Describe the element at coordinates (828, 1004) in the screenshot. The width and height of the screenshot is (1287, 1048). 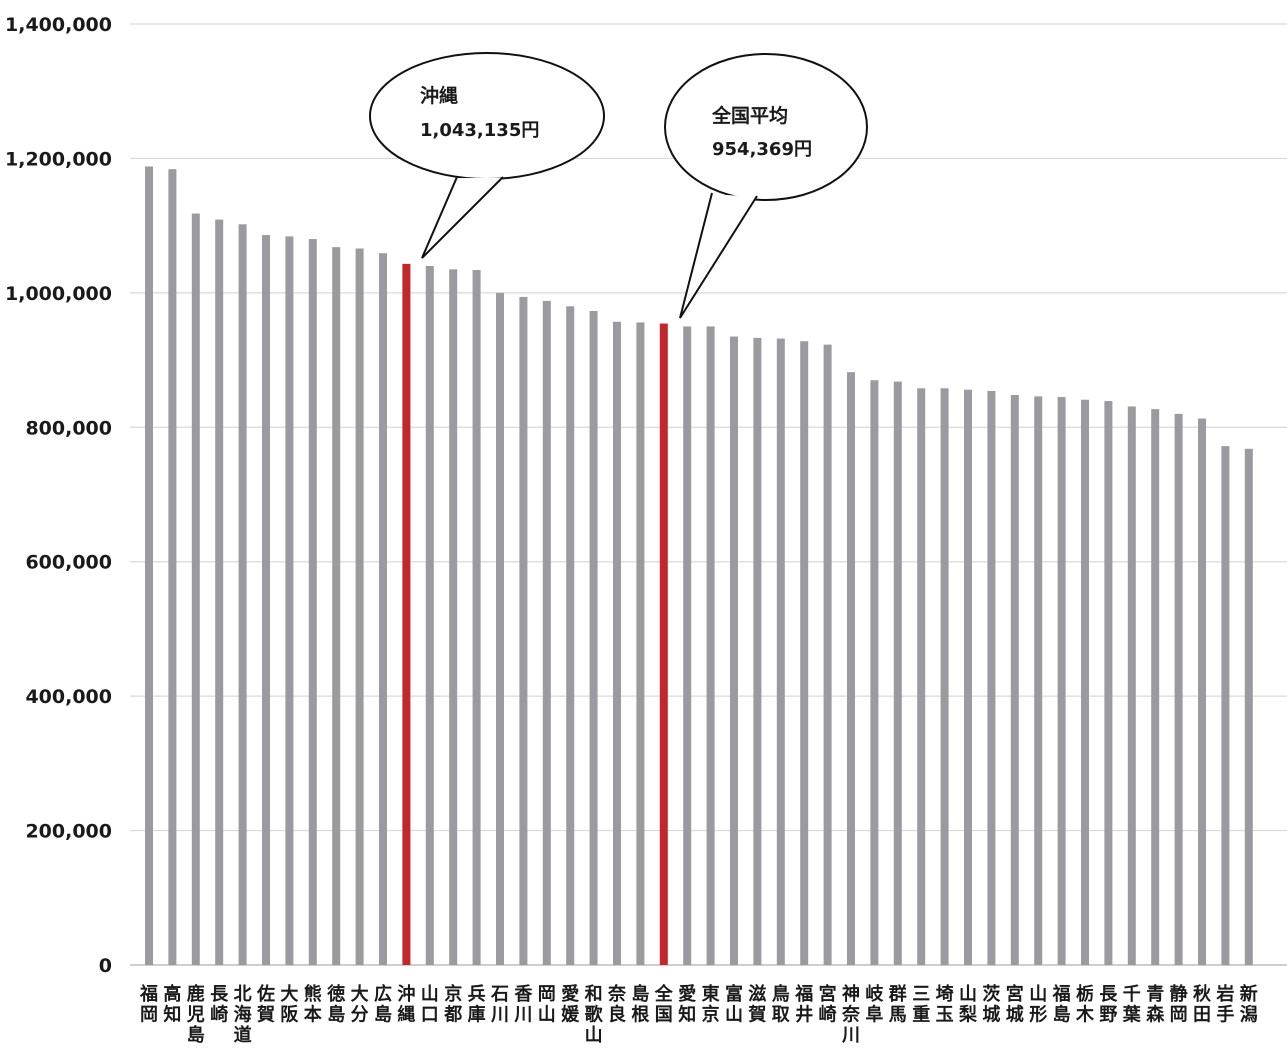
I see `x-tick-label-宮崎: 宮崎` at that location.